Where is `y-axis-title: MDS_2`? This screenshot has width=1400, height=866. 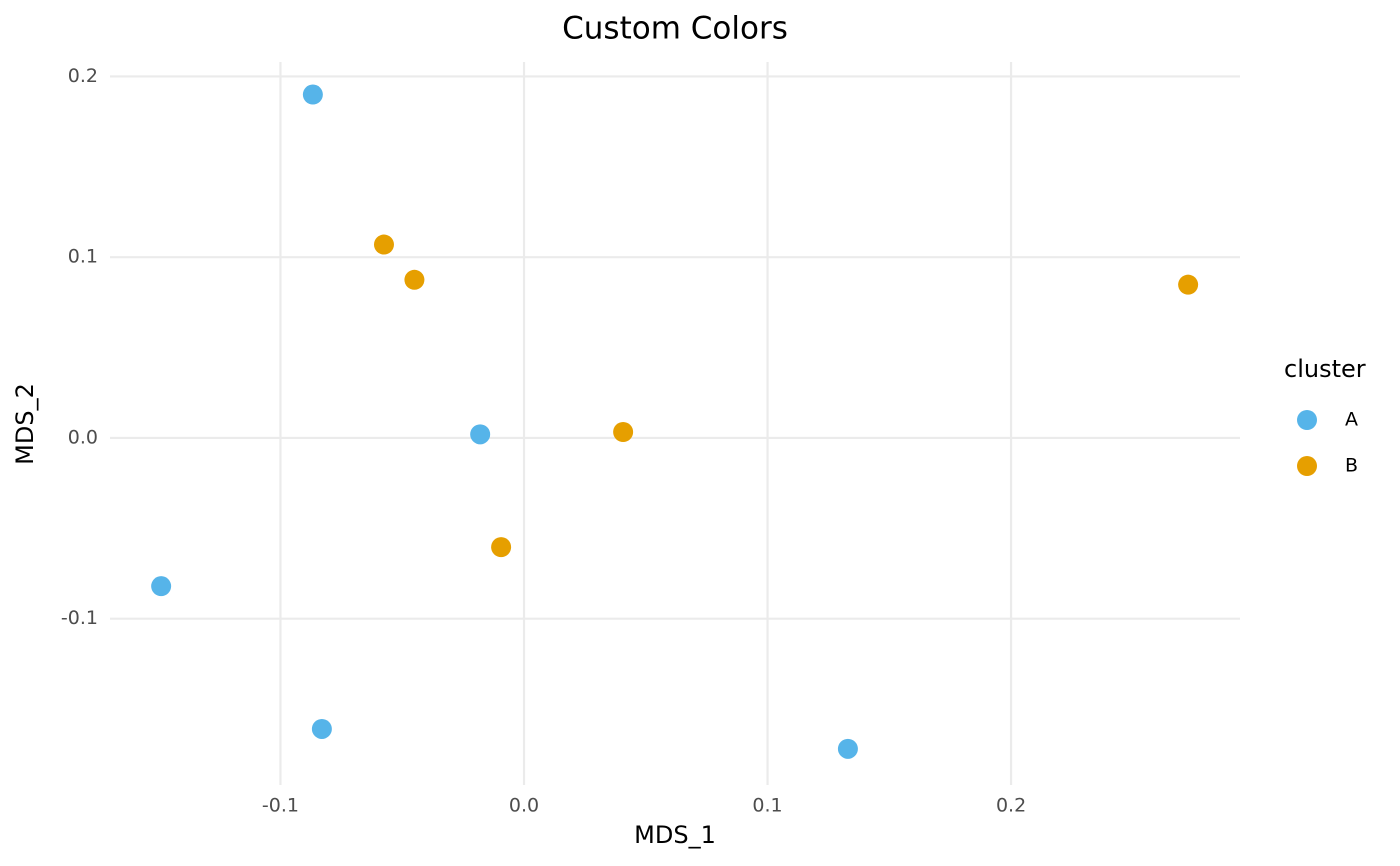
y-axis-title: MDS_2 is located at coordinates (25, 424).